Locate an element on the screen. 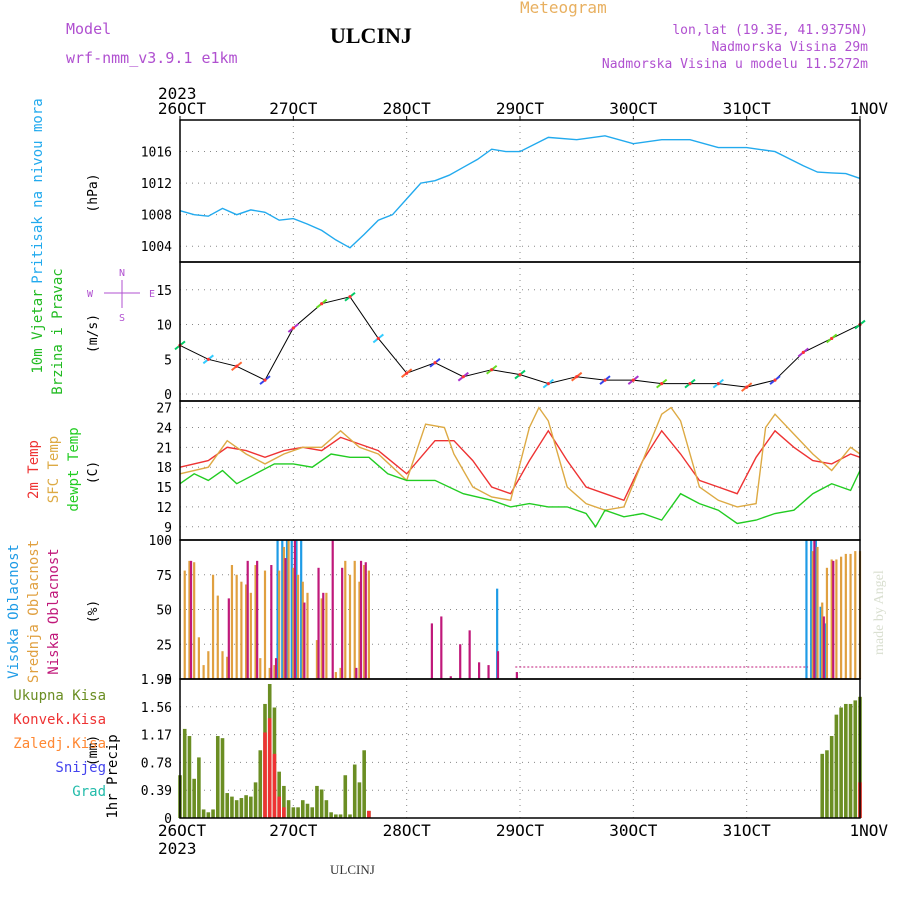  cloud-unit-label: (%) is located at coordinates (93, 611).